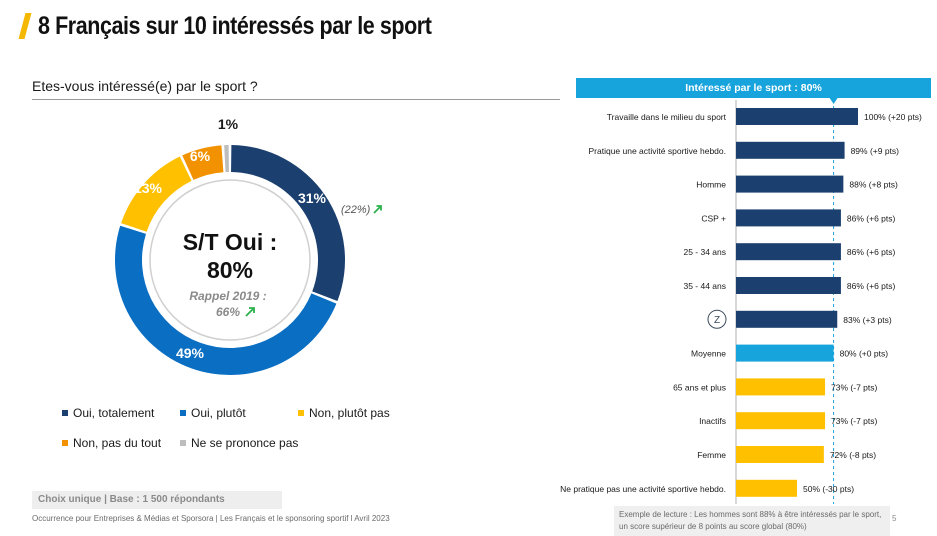 The height and width of the screenshot is (536, 937). I want to click on donut-slice-label-1: 49%, so click(190, 353).